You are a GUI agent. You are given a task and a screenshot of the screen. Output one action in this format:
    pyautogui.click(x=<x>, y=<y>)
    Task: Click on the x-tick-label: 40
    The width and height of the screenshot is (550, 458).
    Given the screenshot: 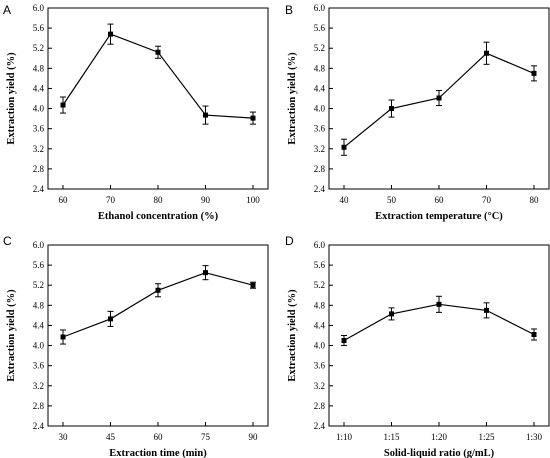 What is the action you would take?
    pyautogui.click(x=345, y=200)
    